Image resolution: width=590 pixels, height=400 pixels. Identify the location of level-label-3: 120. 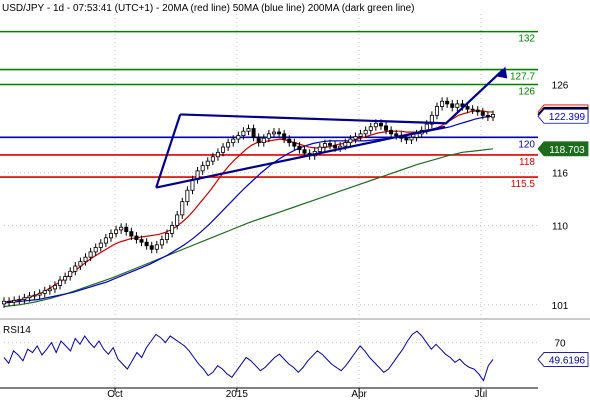
(526, 144).